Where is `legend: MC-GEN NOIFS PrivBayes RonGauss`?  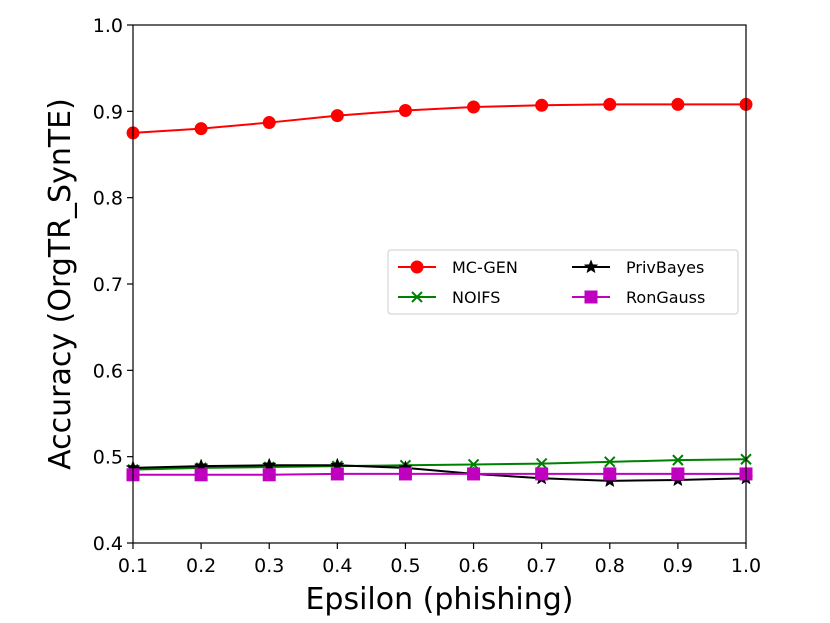
legend: MC-GEN NOIFS PrivBayes RonGauss is located at coordinates (563, 282).